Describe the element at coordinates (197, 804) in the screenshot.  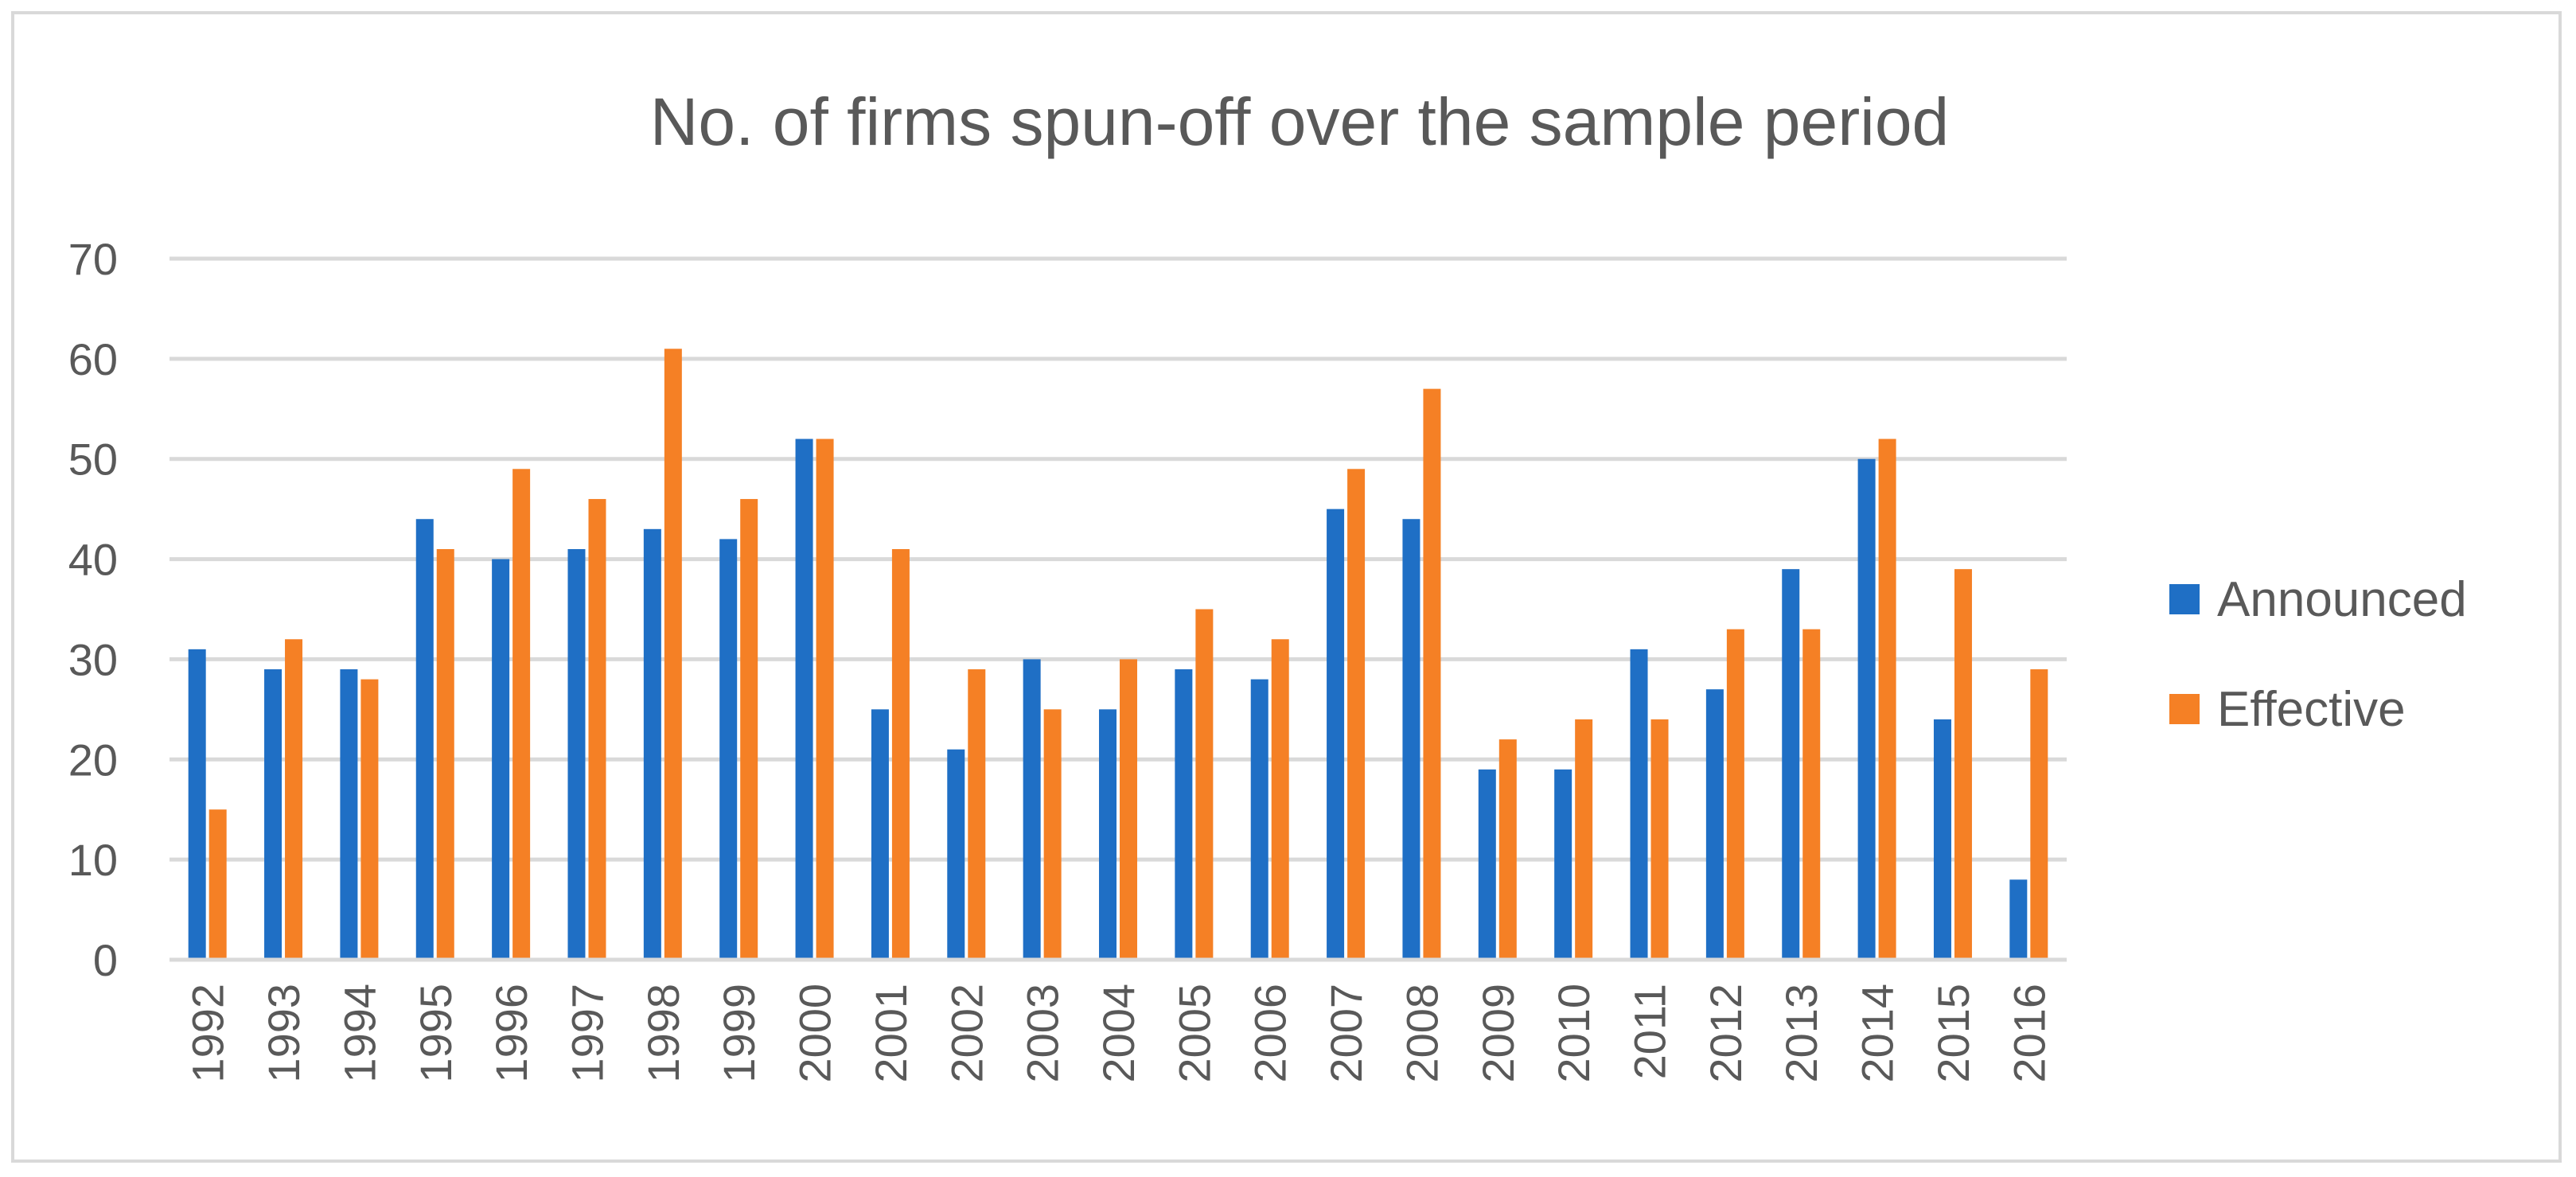
I see `bar-announced-1992` at that location.